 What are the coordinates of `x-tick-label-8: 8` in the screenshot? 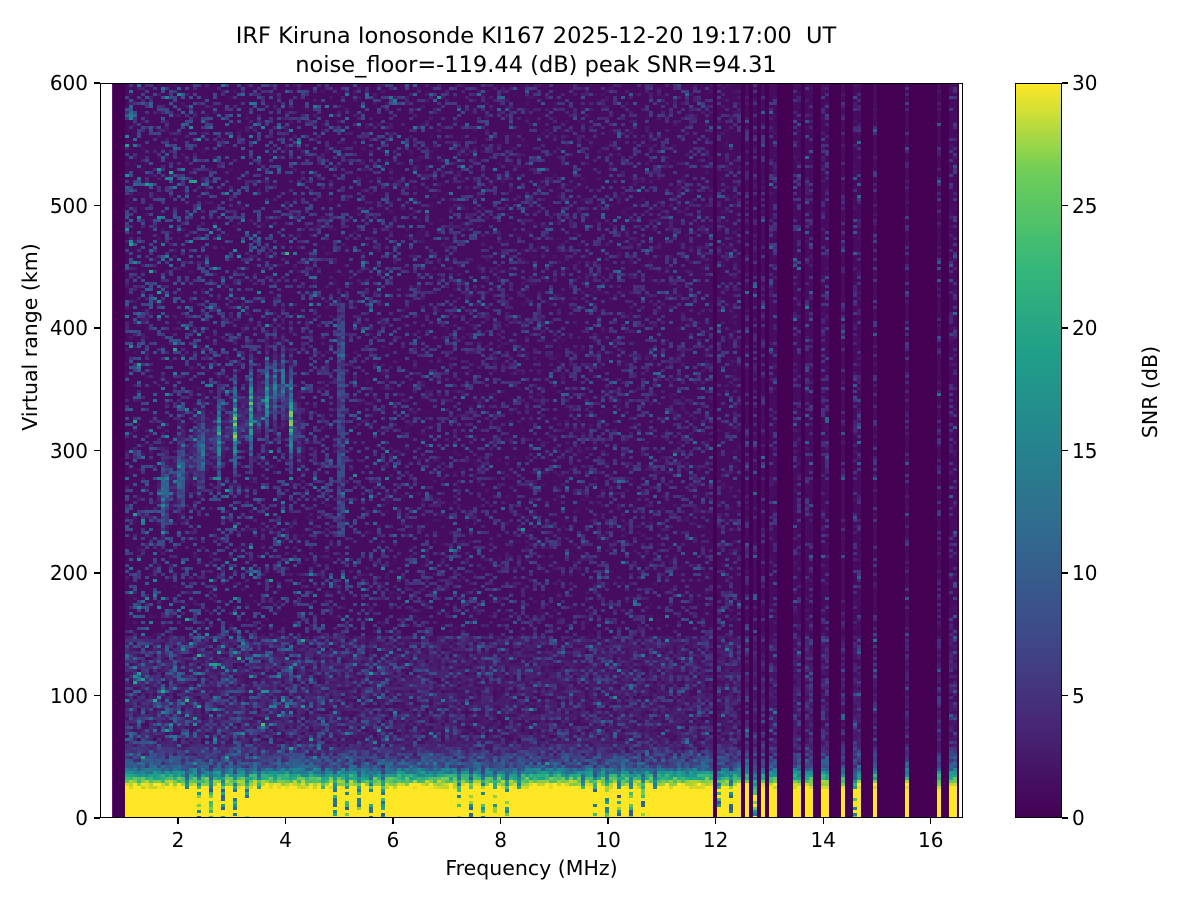 It's located at (500, 840).